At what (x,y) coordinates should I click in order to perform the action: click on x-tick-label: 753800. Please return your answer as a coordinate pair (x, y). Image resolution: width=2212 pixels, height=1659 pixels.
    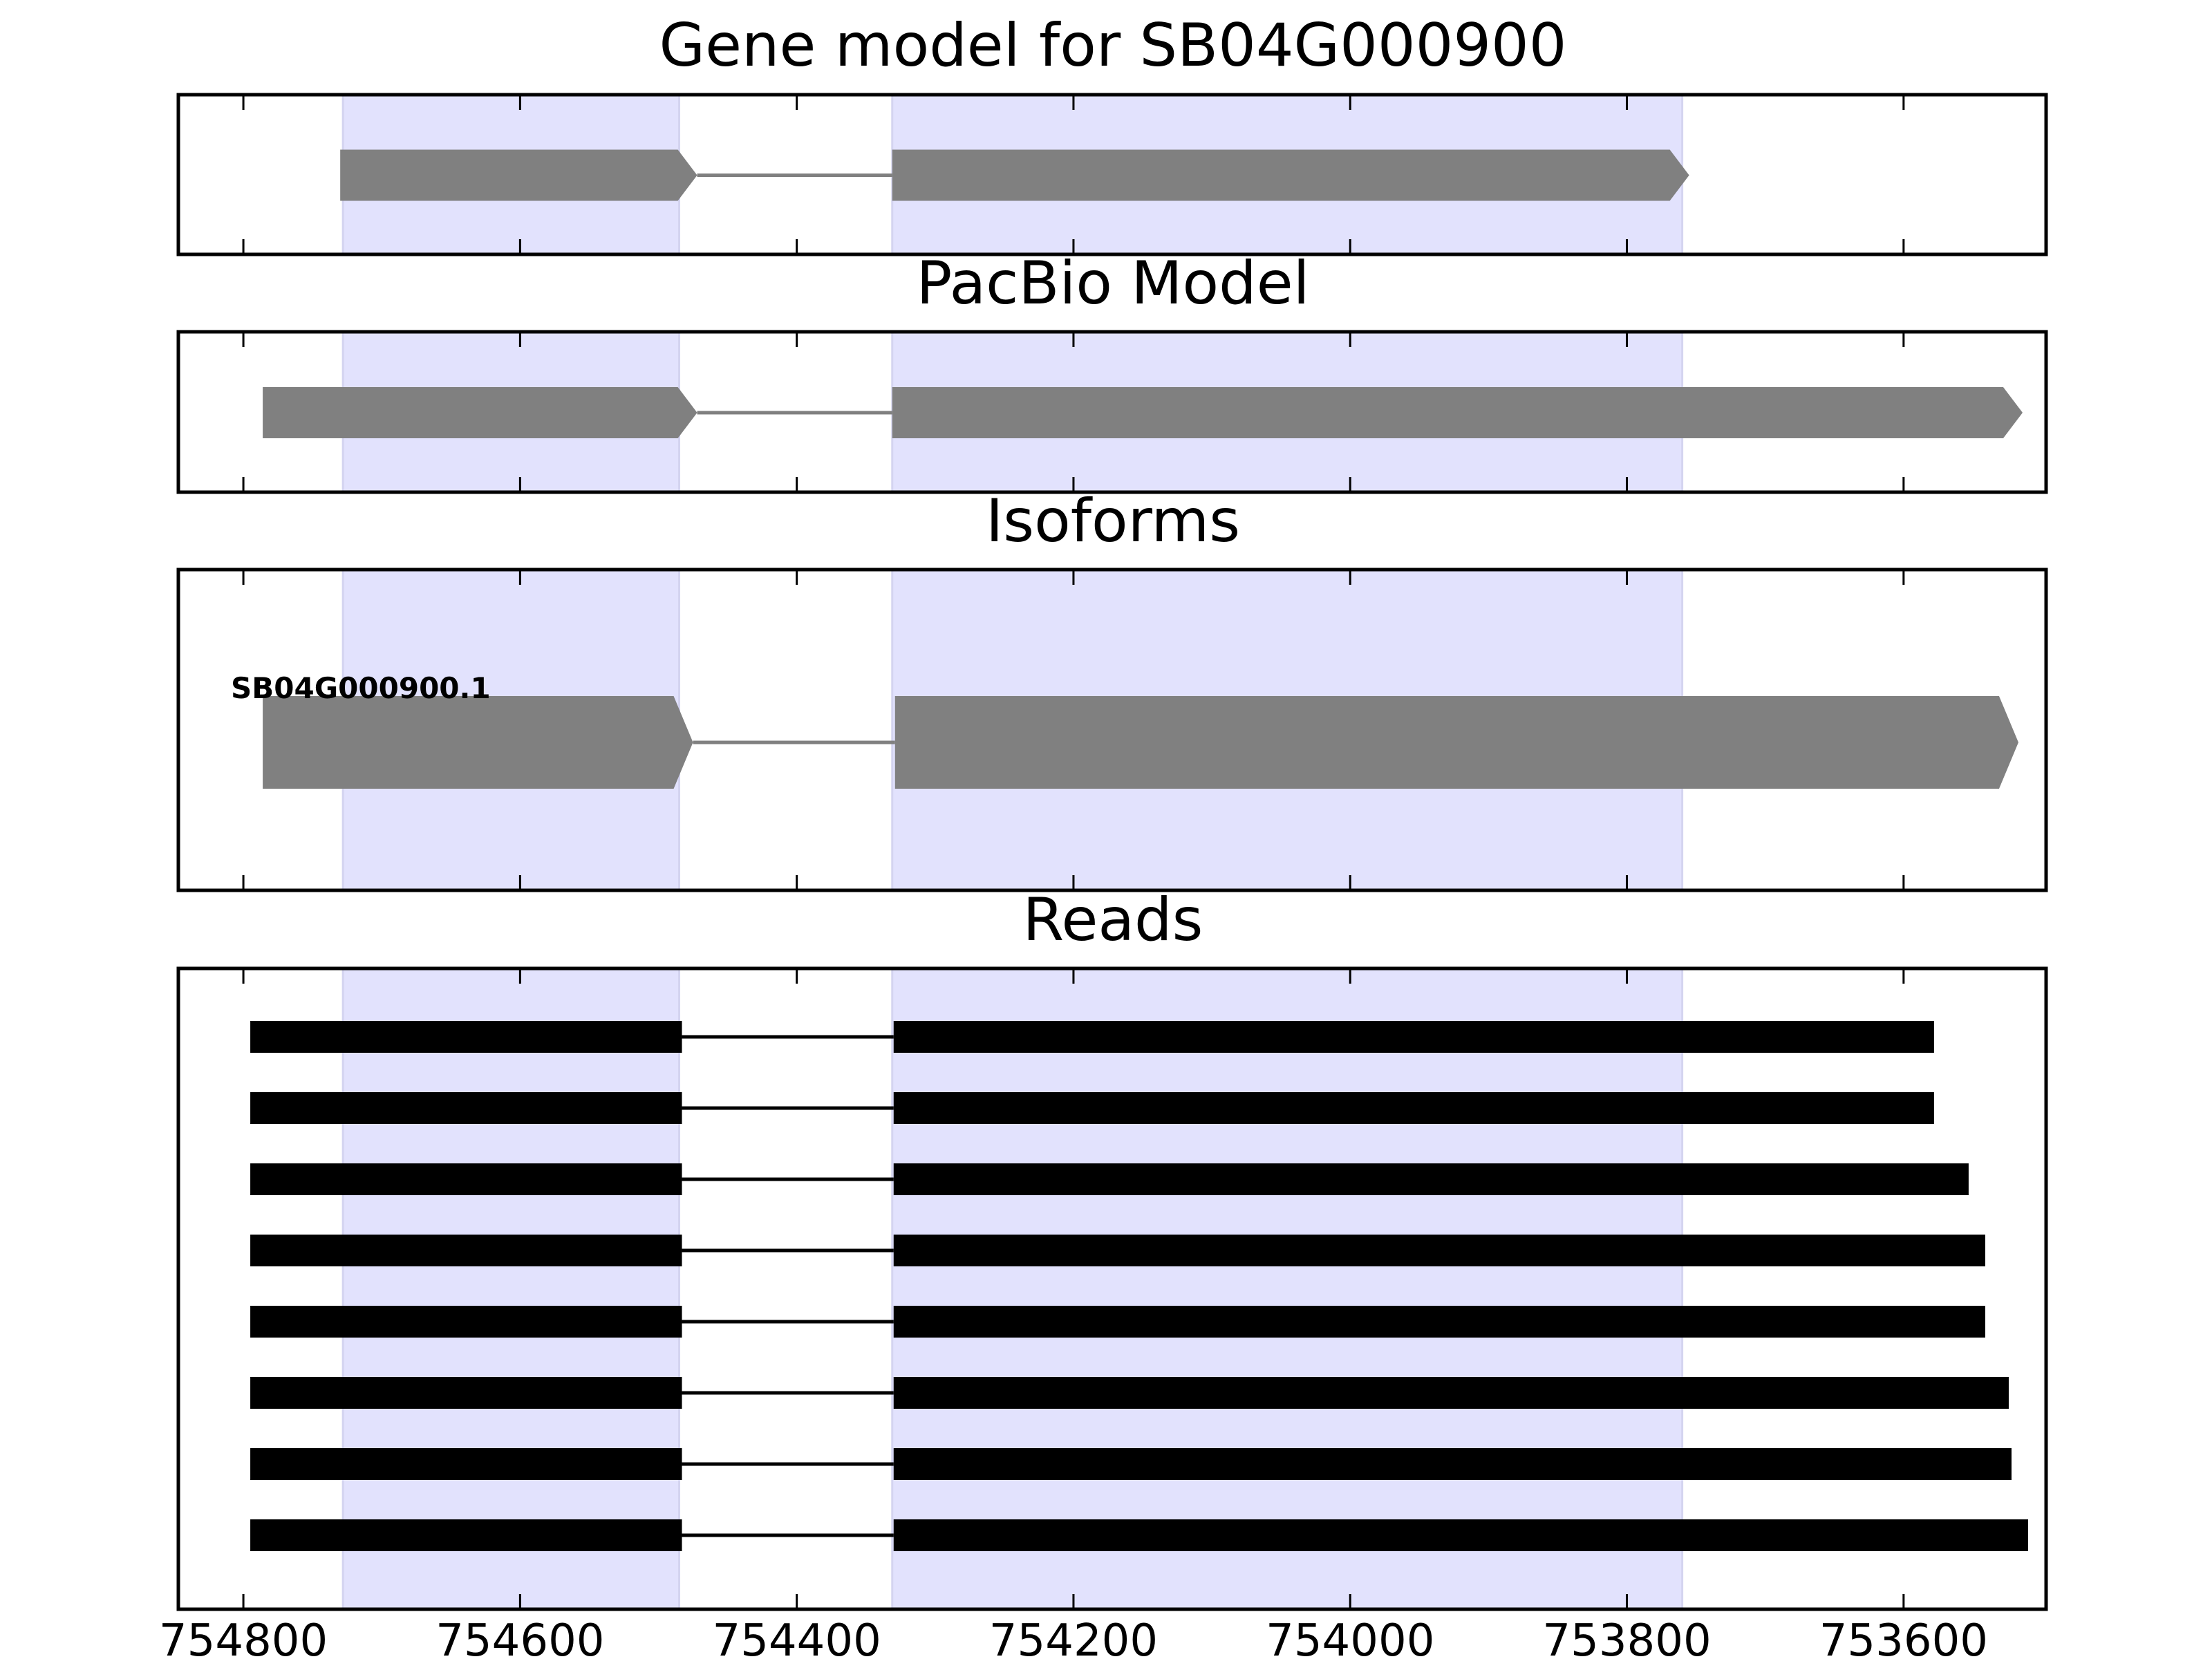
    Looking at the image, I should click on (1626, 1637).